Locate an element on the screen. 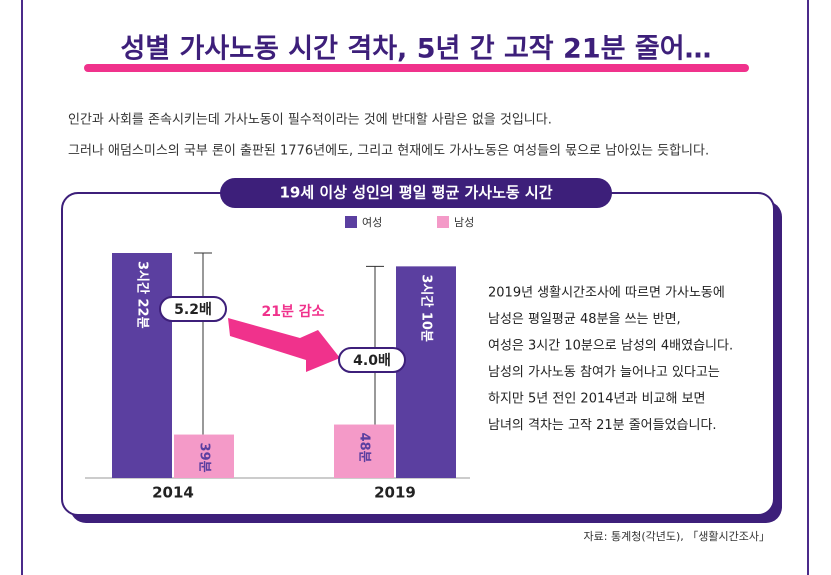 The width and height of the screenshot is (831, 575). x-tick-label: 2014 is located at coordinates (173, 493).